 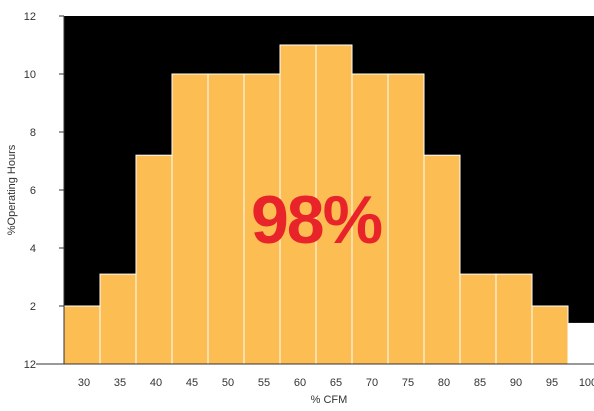 I want to click on x-tick-label: 80, so click(x=444, y=383).